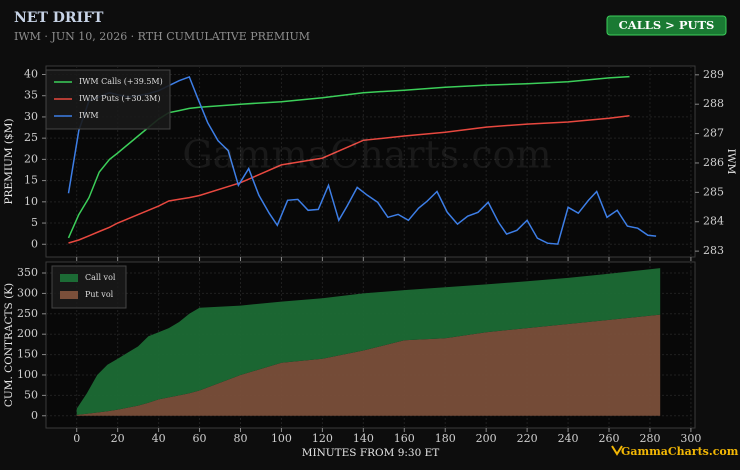 The image size is (740, 470). What do you see at coordinates (200, 438) in the screenshot?
I see `x-tick-label: 60` at bounding box center [200, 438].